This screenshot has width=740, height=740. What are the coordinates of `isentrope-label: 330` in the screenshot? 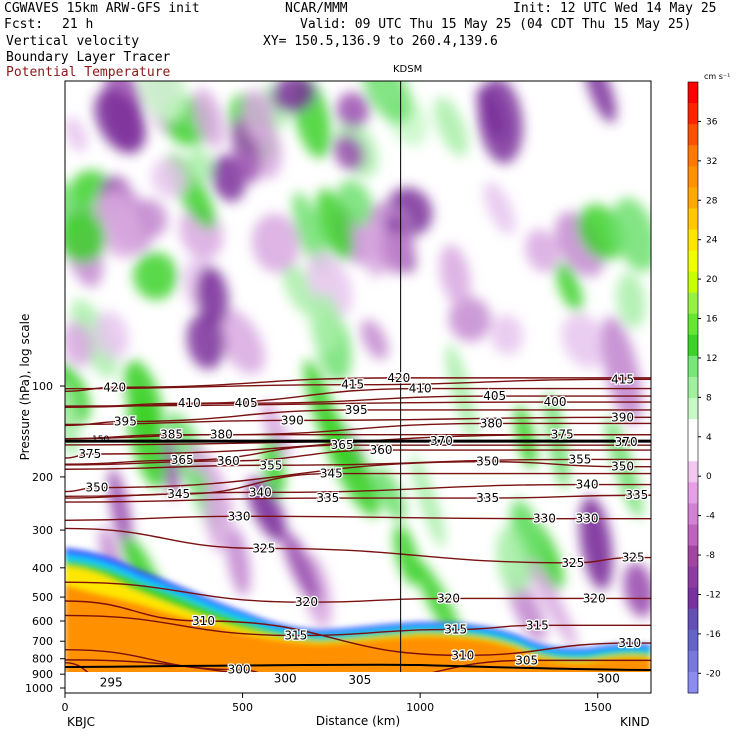 It's located at (544, 519).